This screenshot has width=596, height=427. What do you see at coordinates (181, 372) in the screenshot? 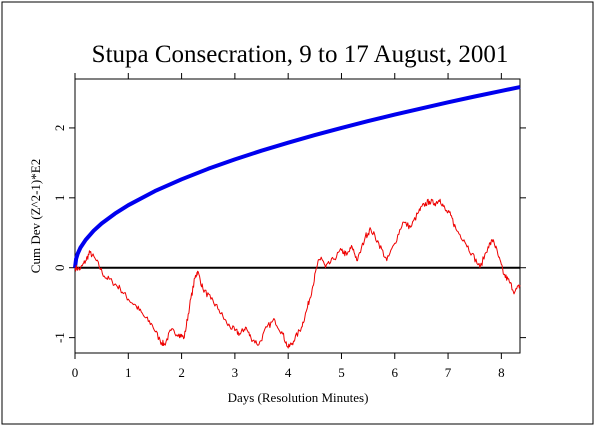
I see `x-tick-label: 2` at bounding box center [181, 372].